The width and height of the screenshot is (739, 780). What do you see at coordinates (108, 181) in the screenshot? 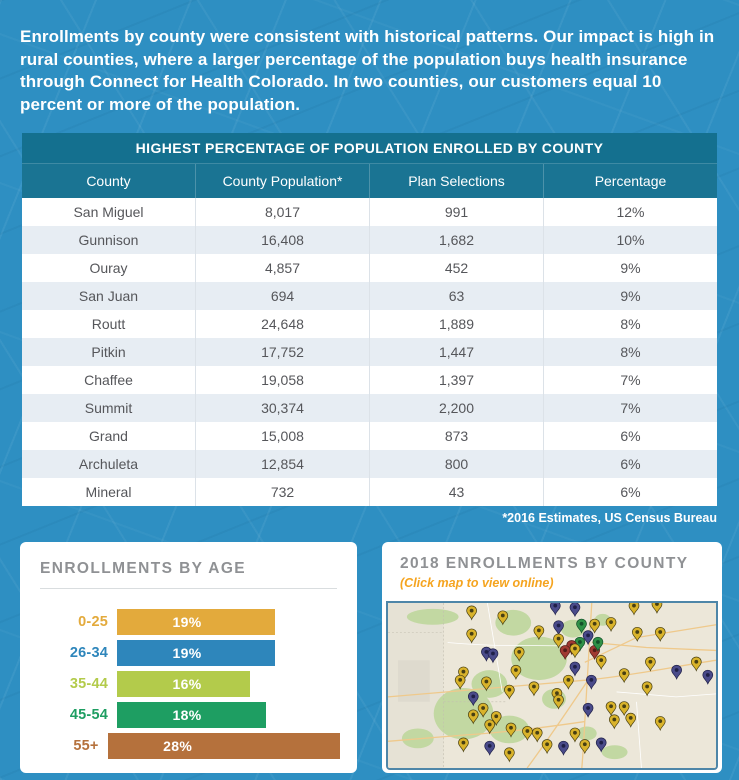
I see `column-header: County` at bounding box center [108, 181].